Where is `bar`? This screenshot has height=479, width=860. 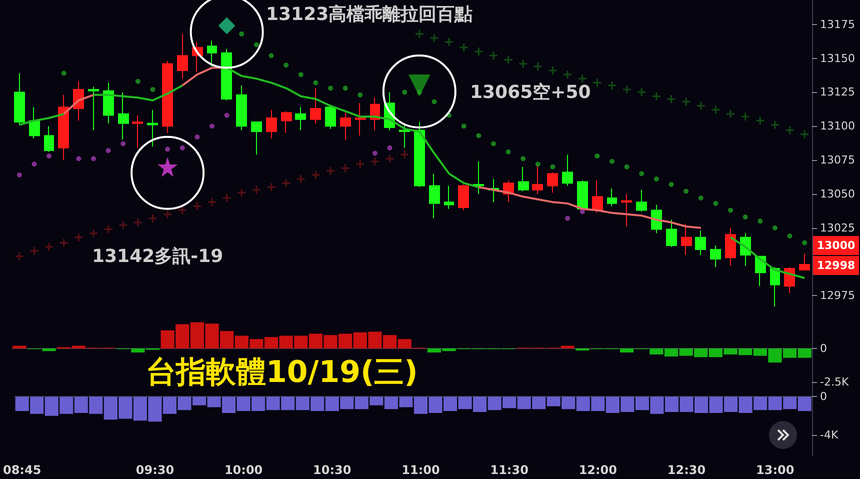
bar is located at coordinates (19, 347).